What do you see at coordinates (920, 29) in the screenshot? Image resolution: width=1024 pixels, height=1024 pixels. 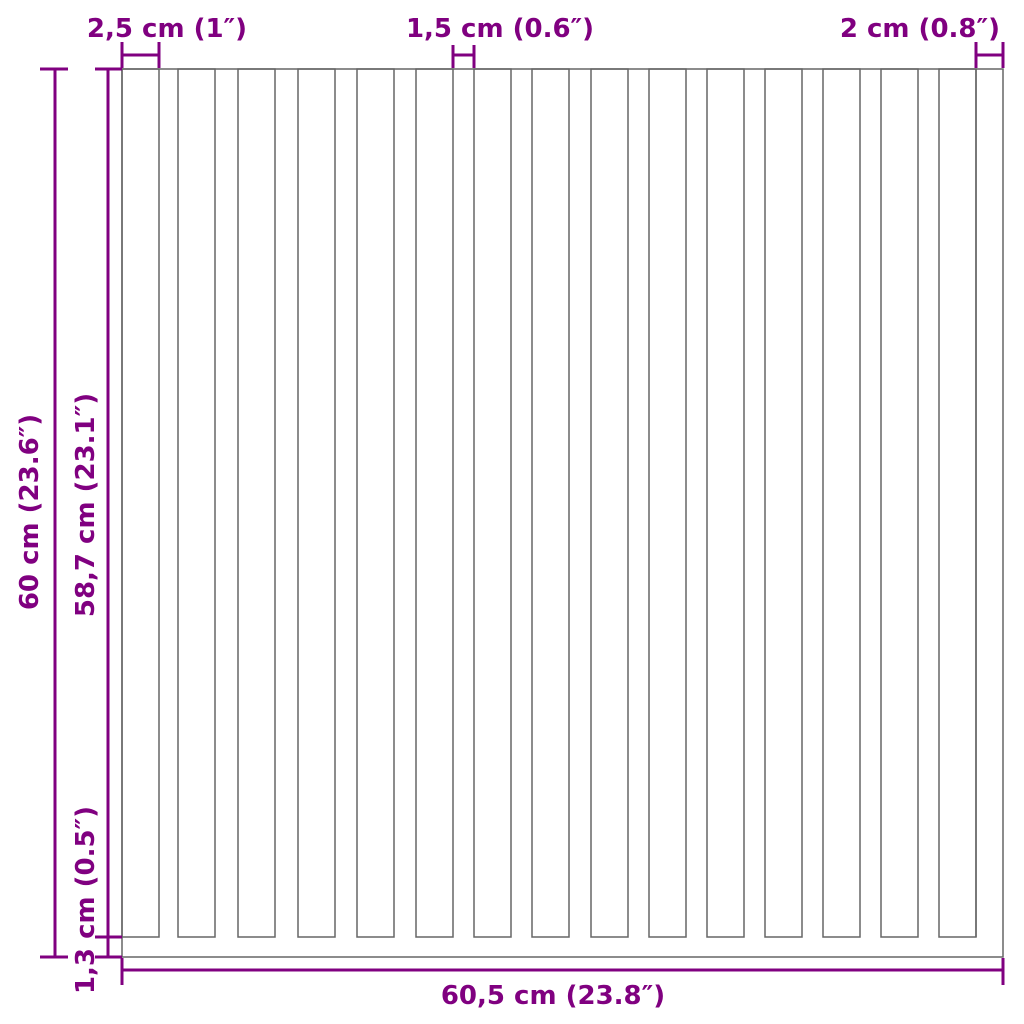 I see `edge-width-label: 2 cm (0.8″)` at bounding box center [920, 29].